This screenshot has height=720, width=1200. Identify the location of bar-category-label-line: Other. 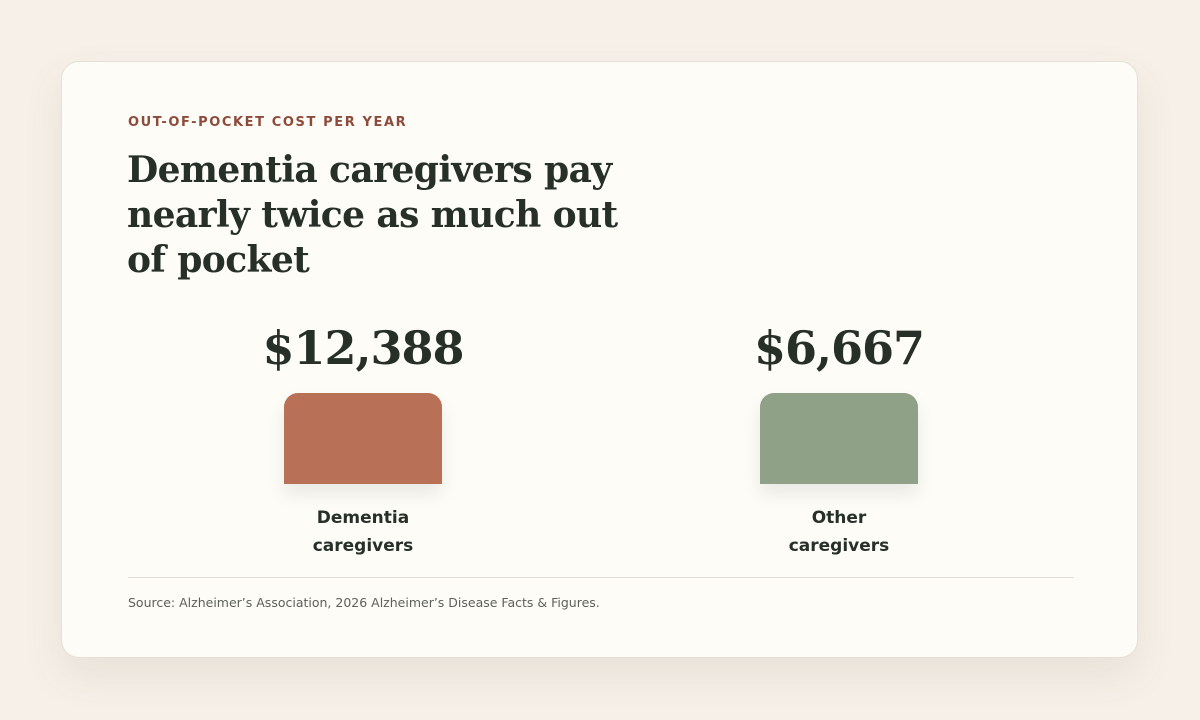
(839, 518).